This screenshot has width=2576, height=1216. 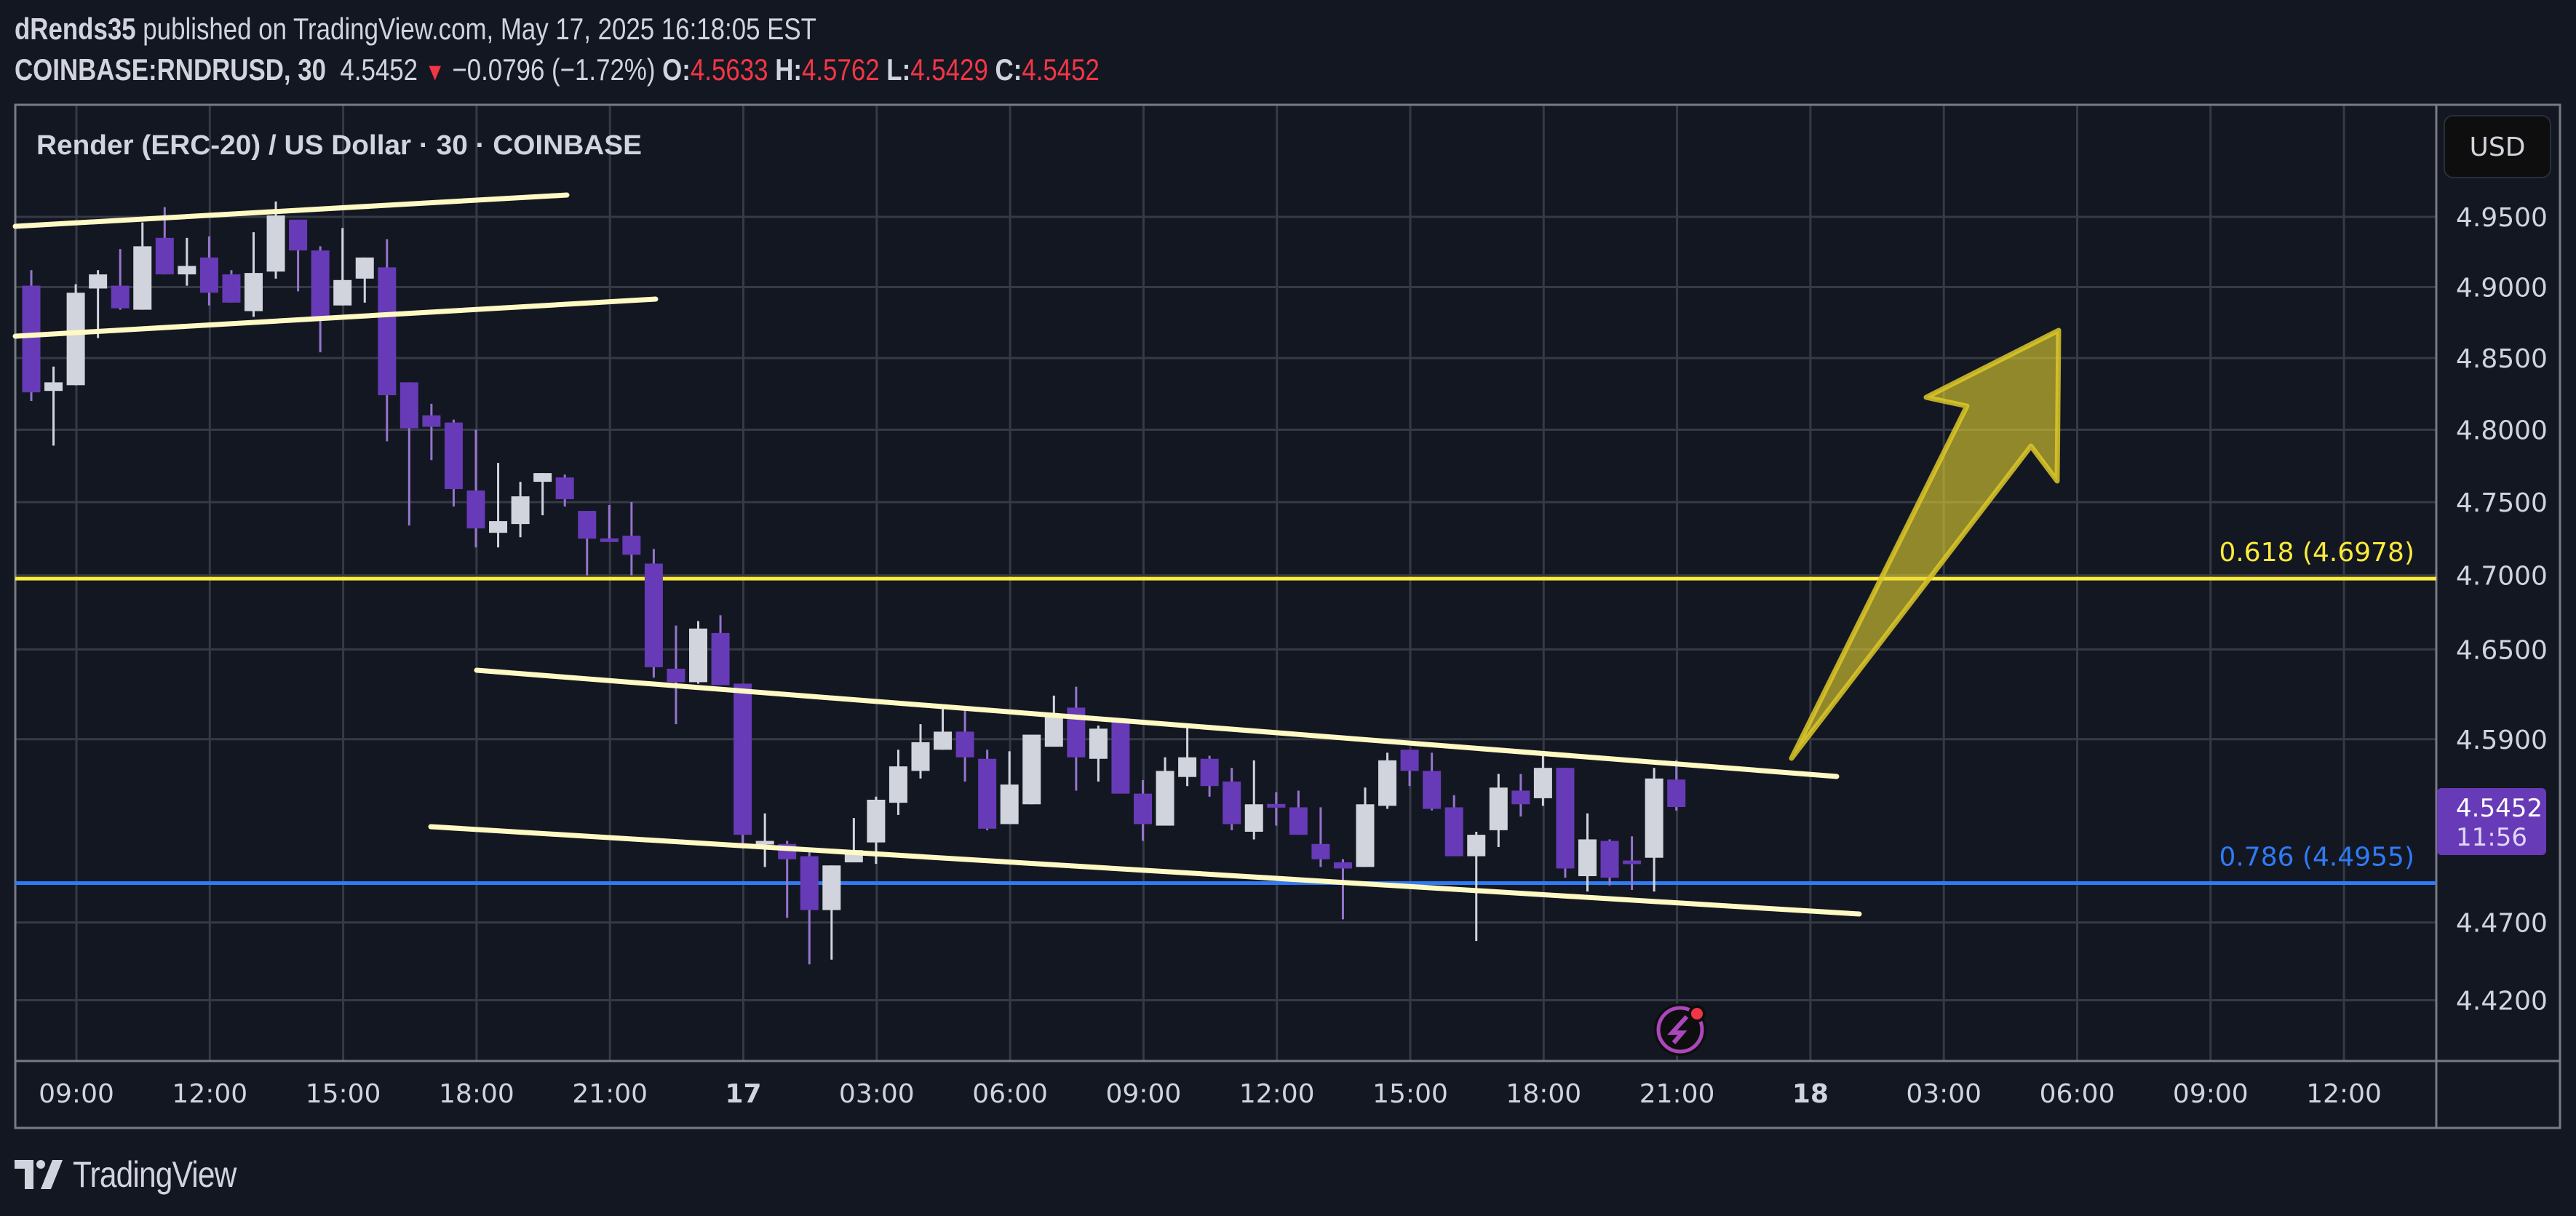 I want to click on annotations, so click(x=1925, y=544).